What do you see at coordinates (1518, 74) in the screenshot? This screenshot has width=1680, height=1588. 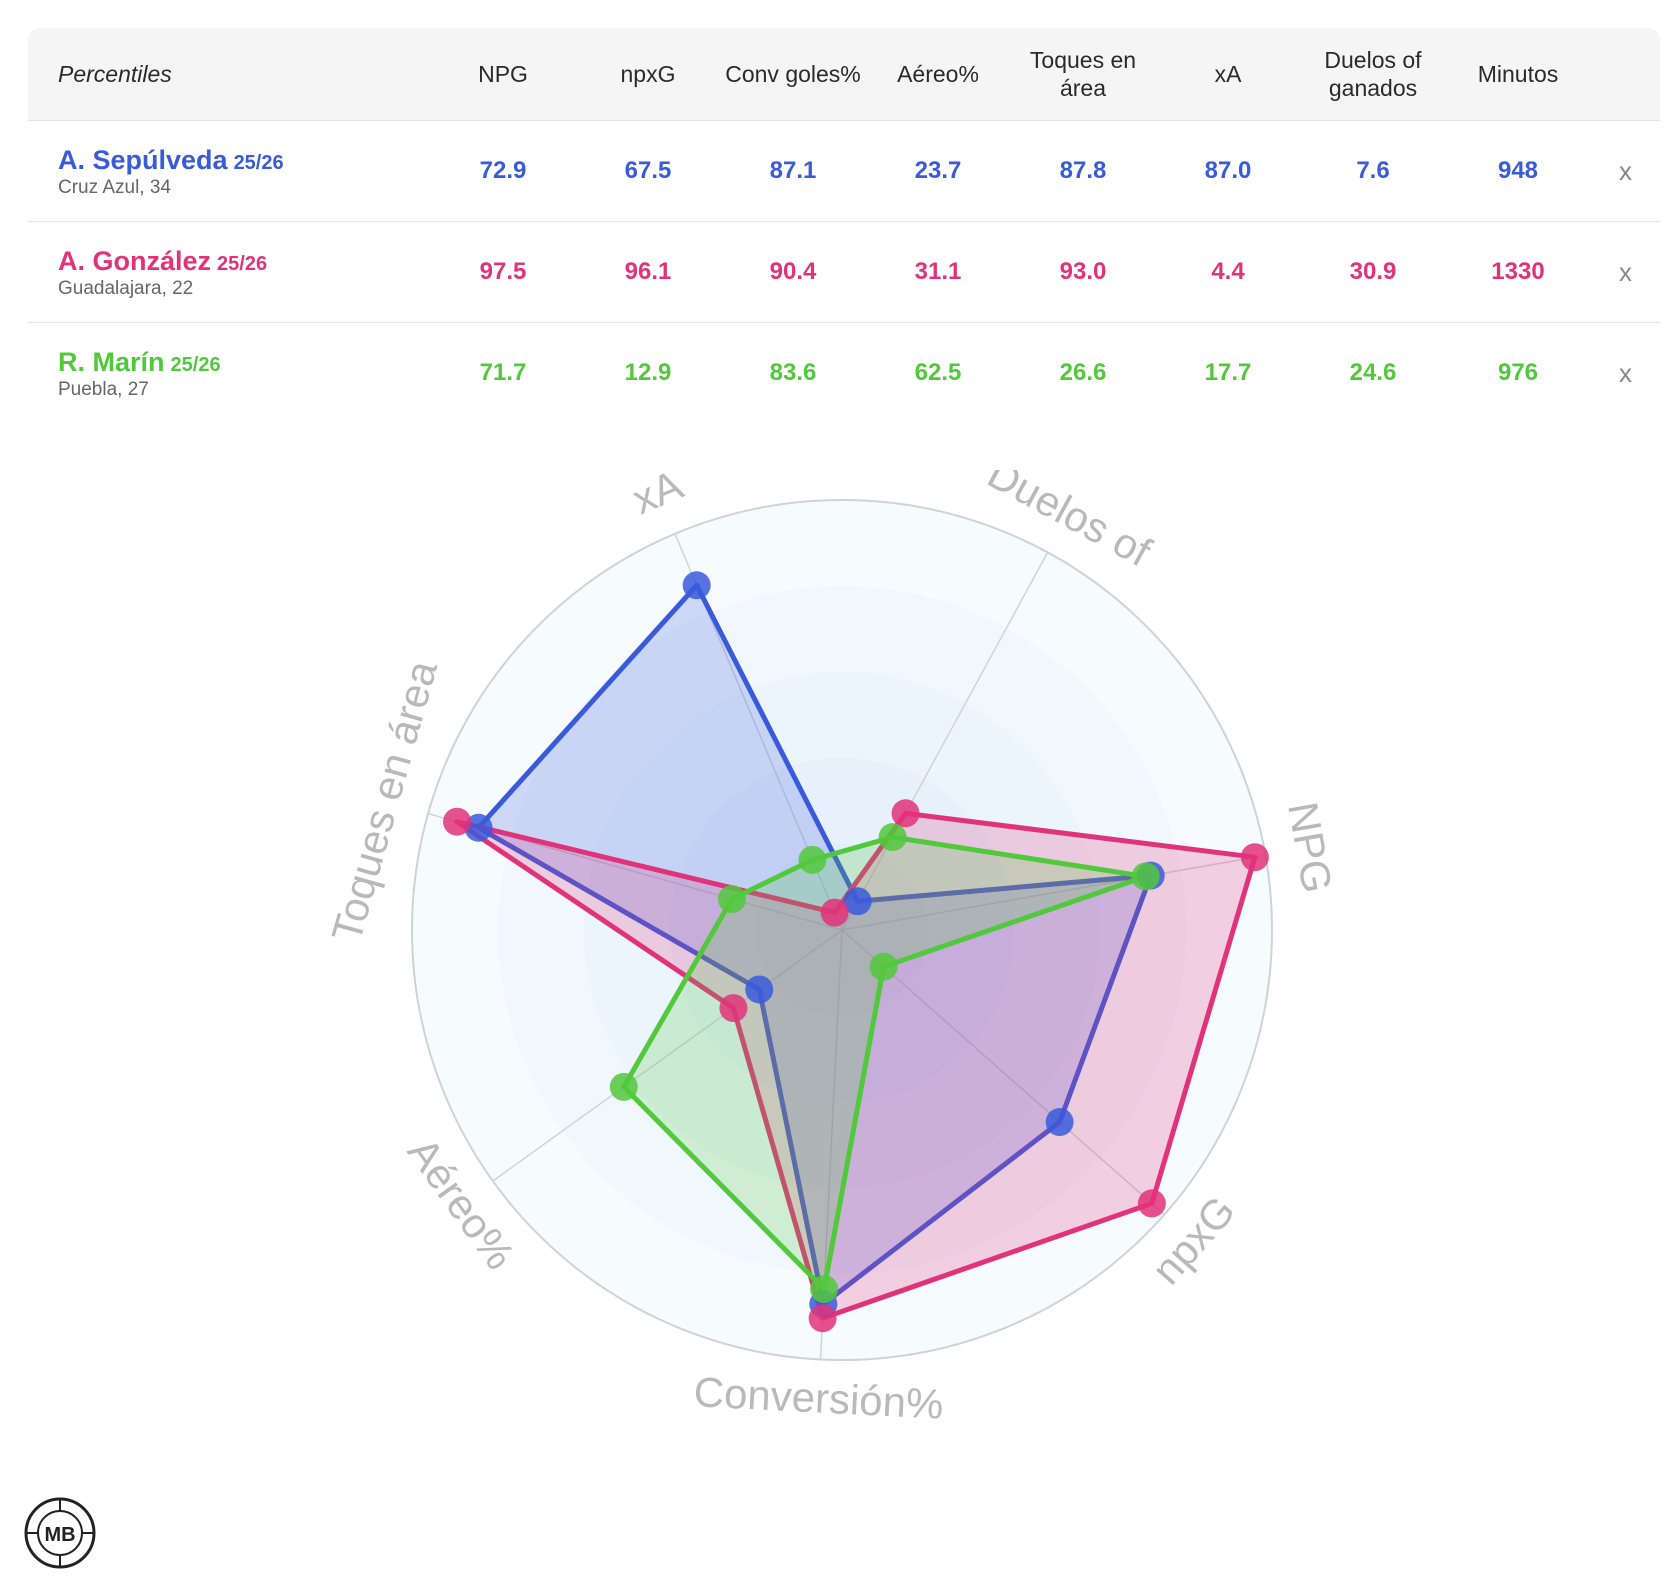 I see `header-col-7: Minutos` at bounding box center [1518, 74].